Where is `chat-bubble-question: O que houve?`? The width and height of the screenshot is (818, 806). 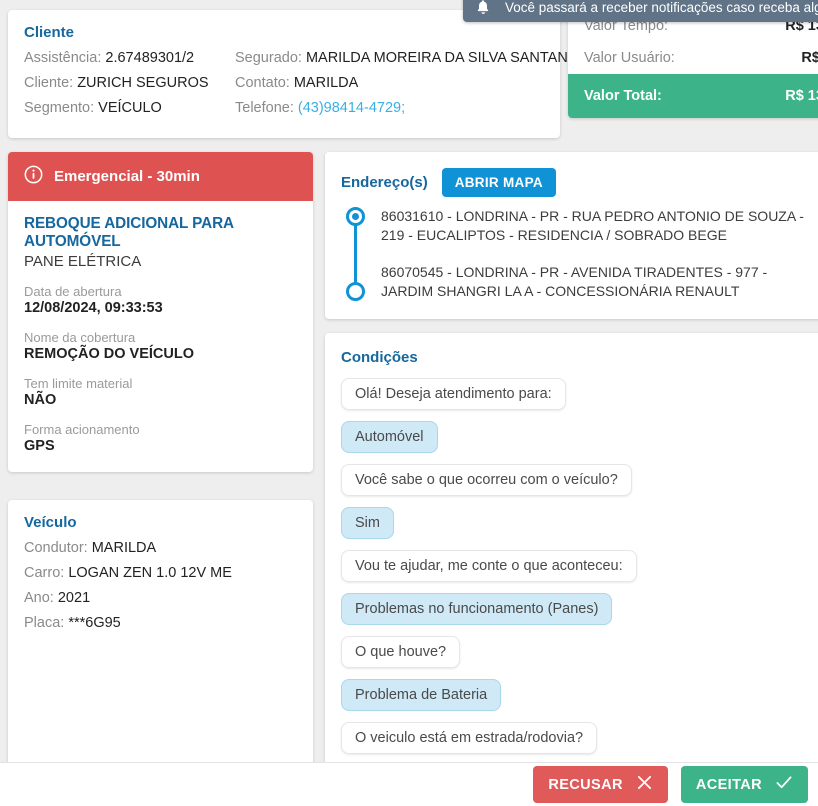
chat-bubble-question: O que houve? is located at coordinates (401, 652).